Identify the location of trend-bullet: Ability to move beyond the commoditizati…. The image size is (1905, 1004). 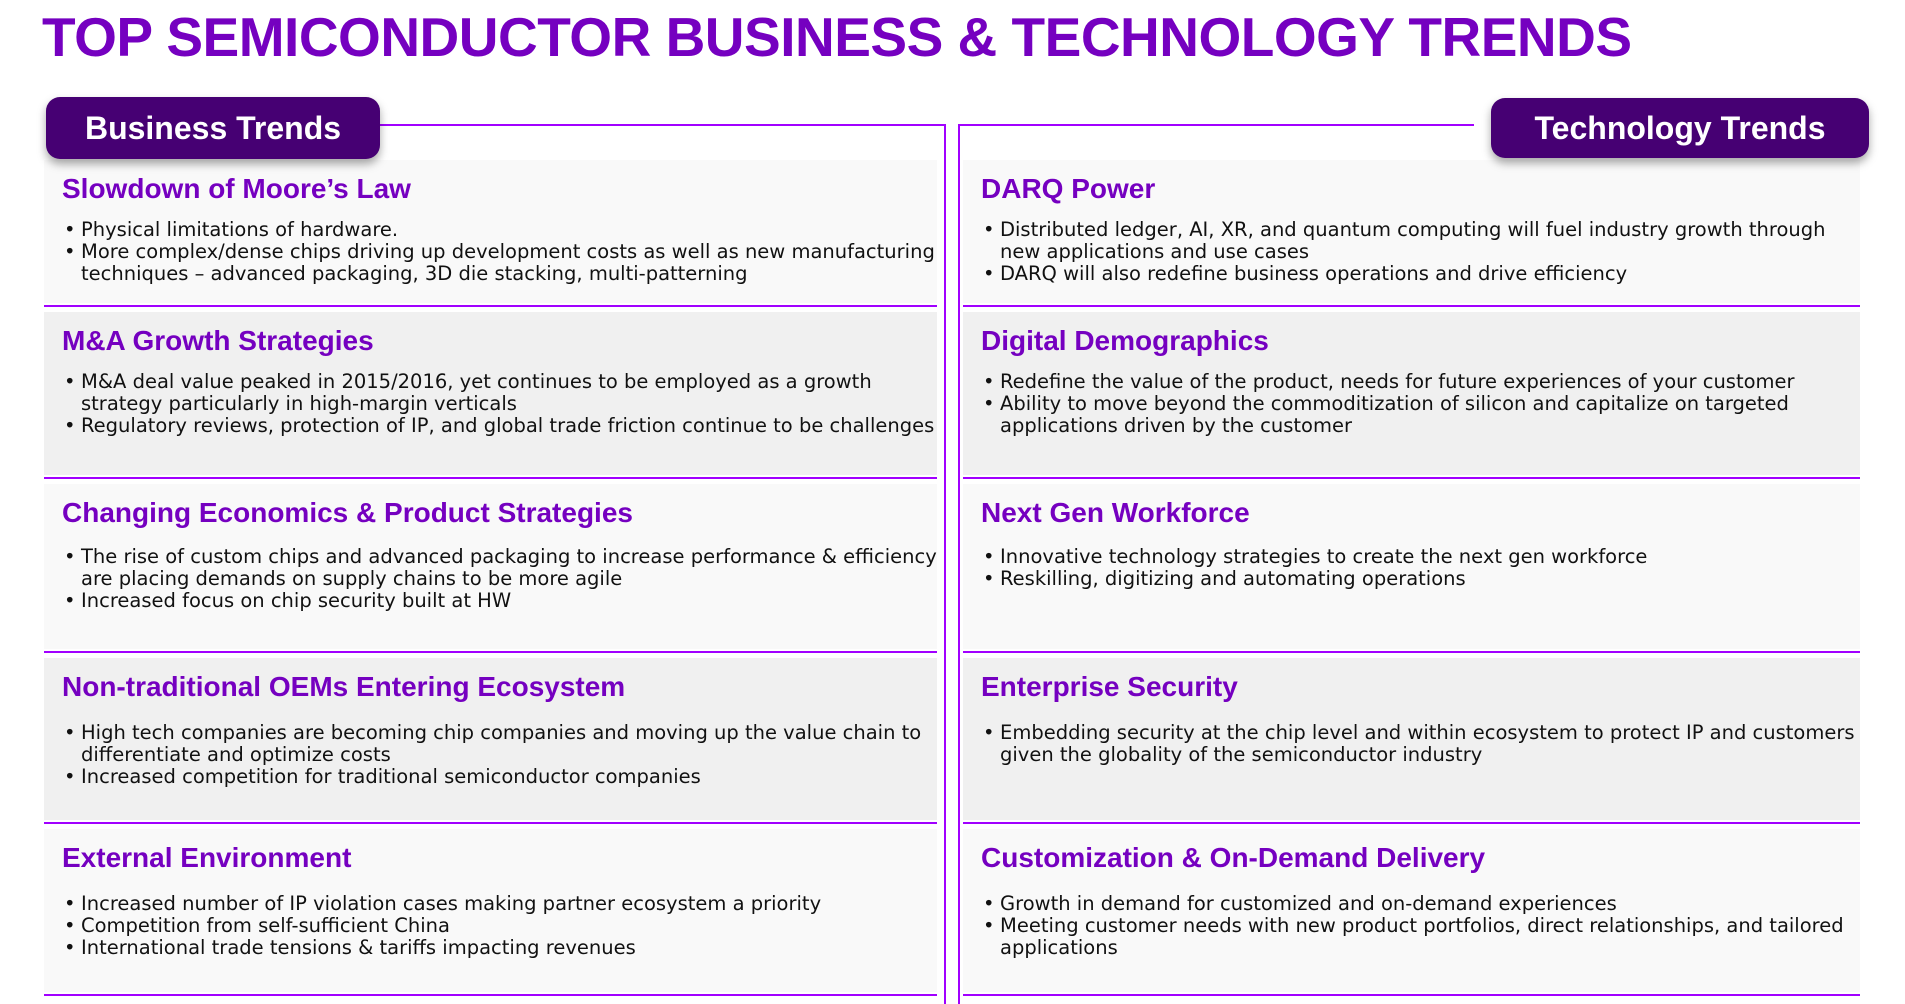
(1420, 415).